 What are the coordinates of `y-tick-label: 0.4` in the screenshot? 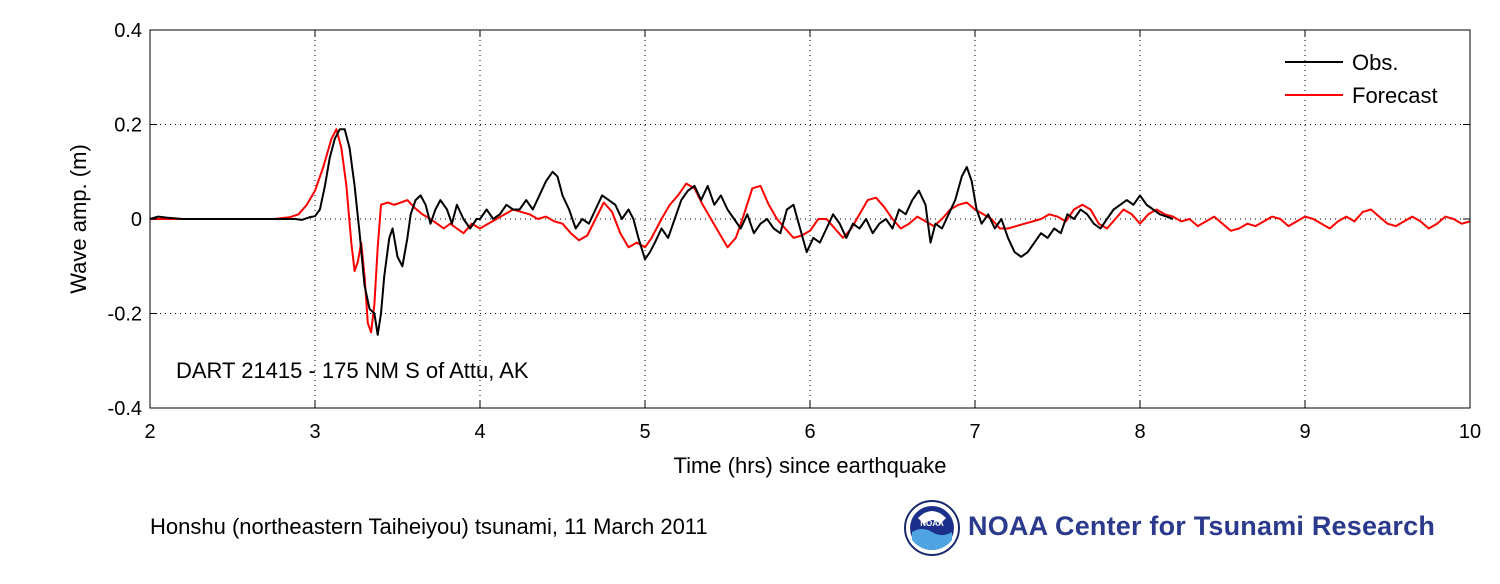 It's located at (128, 31).